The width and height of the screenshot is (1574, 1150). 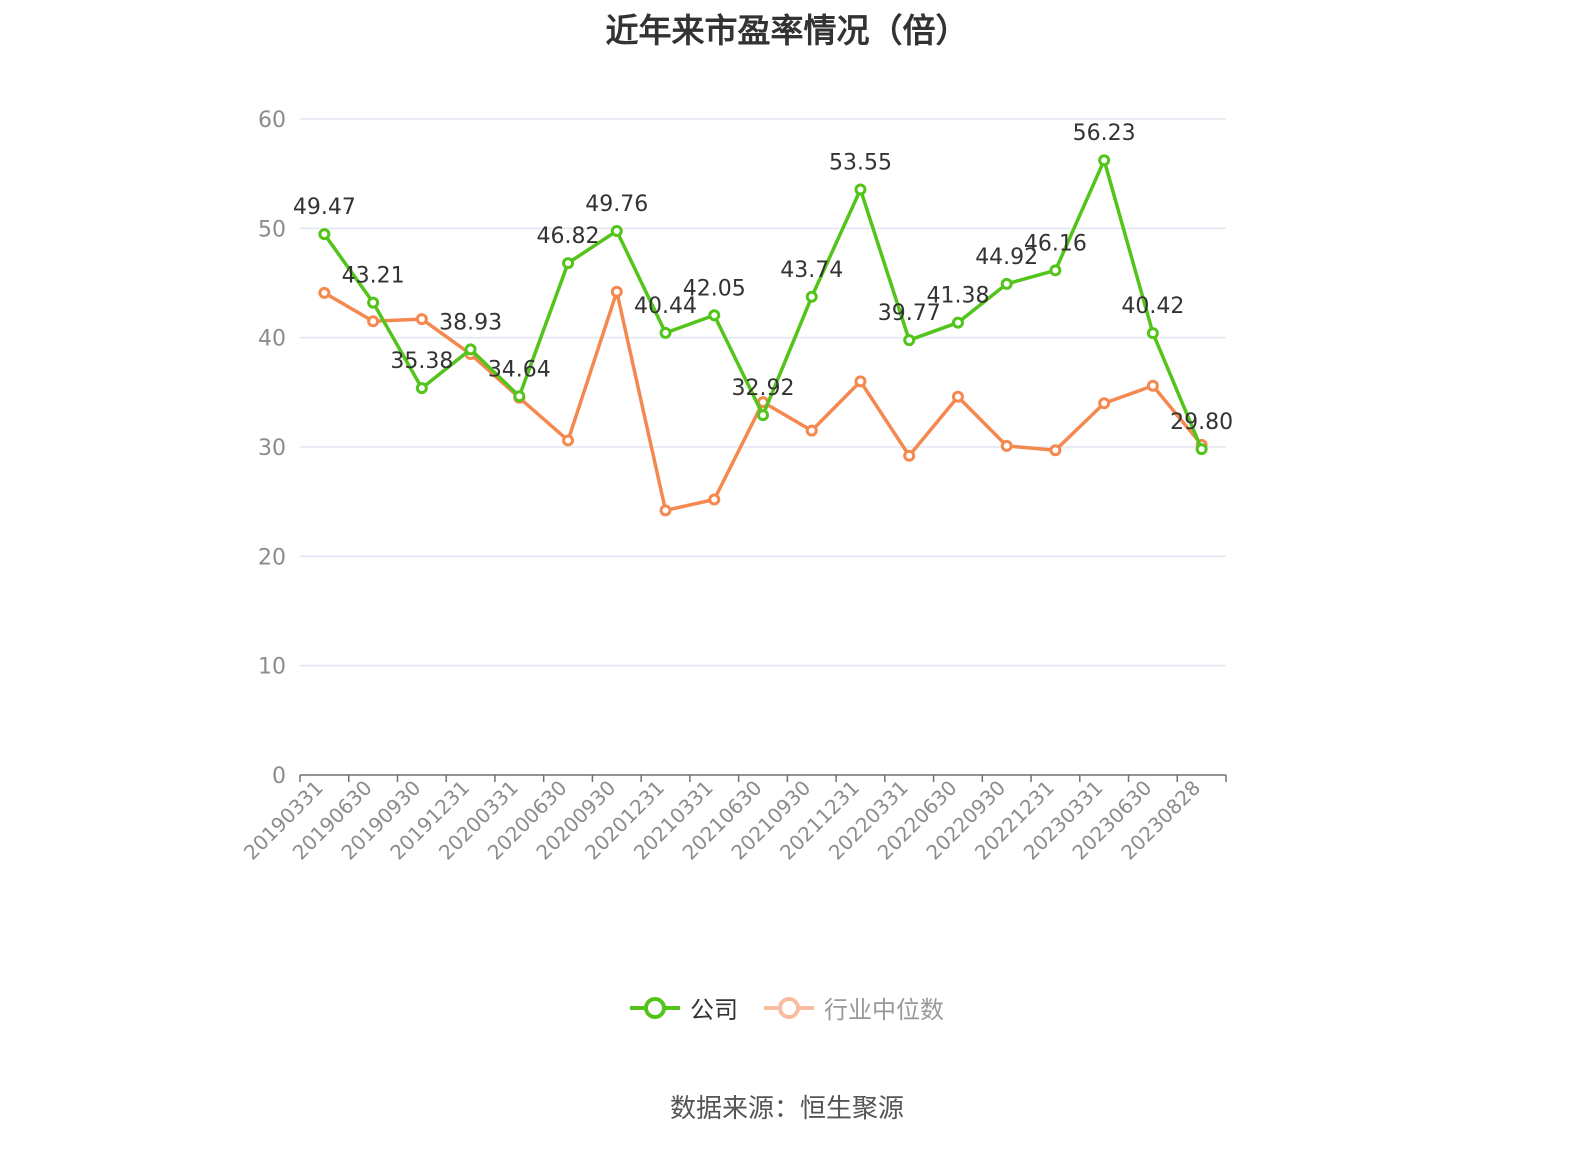 What do you see at coordinates (957, 296) in the screenshot?
I see `data-label-company: 41.38` at bounding box center [957, 296].